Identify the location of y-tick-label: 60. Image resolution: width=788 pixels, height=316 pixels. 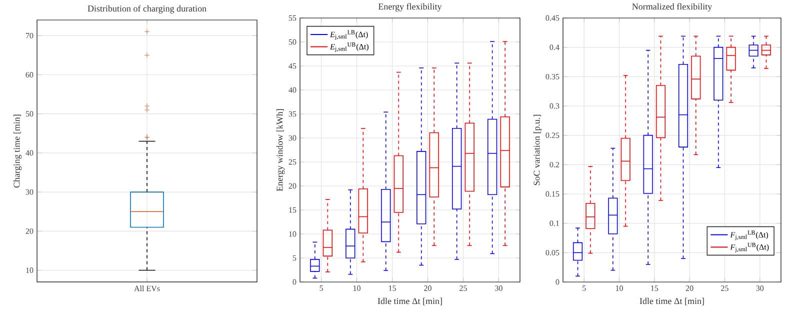
(30, 75).